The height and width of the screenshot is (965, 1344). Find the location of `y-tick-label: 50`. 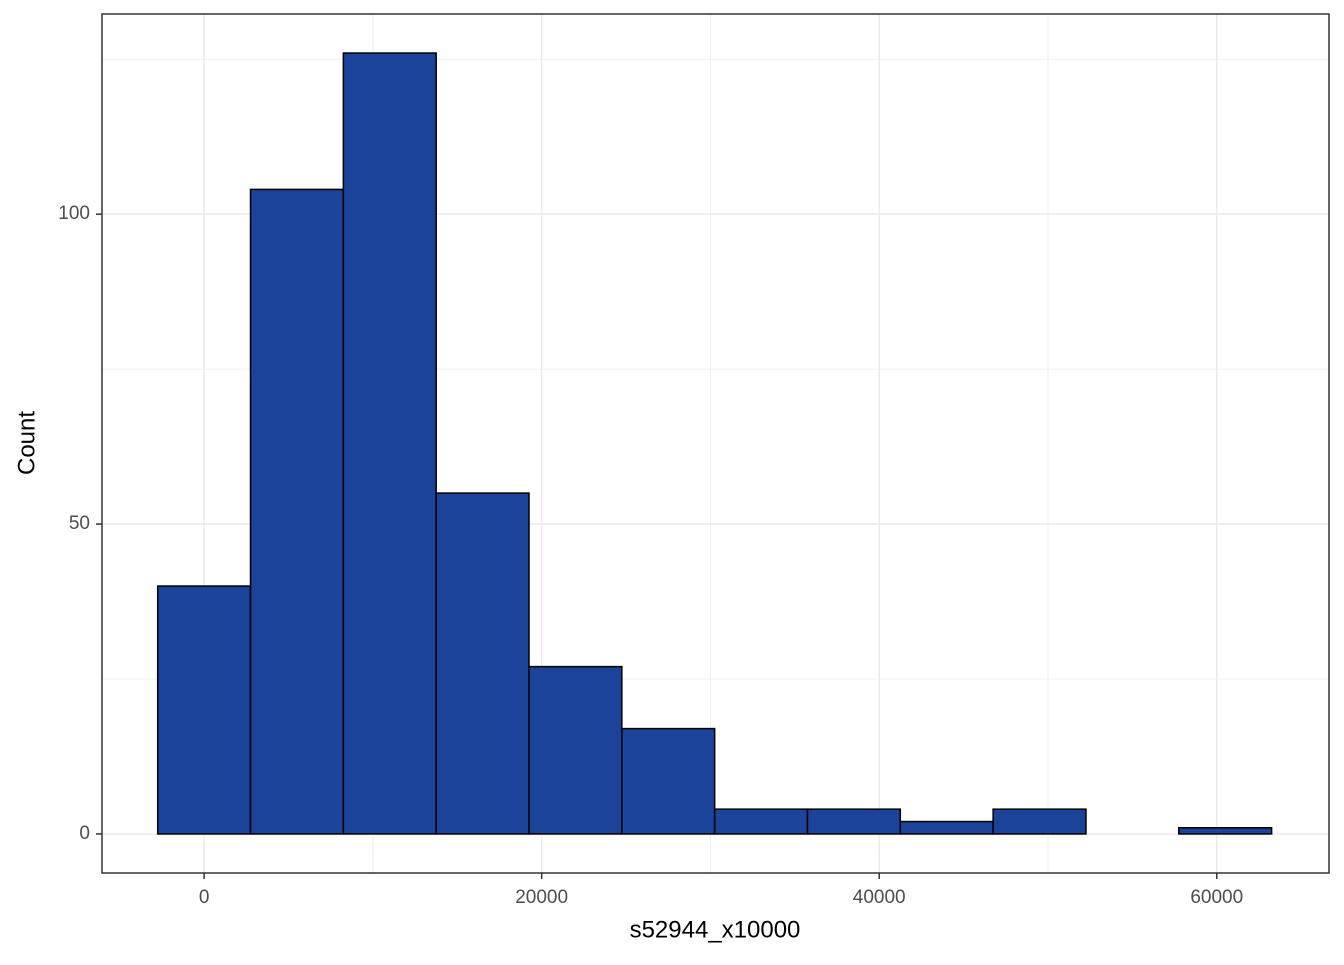

y-tick-label: 50 is located at coordinates (79, 523).